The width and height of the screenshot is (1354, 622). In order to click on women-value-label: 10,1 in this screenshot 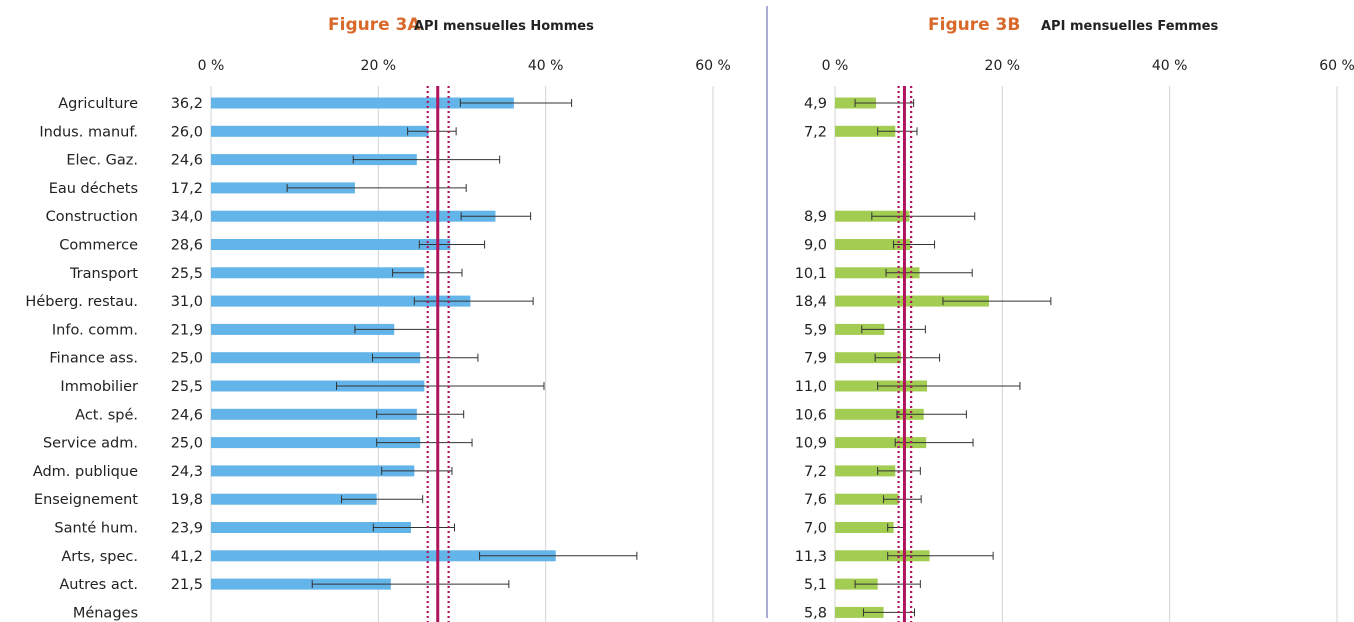, I will do `click(811, 274)`.